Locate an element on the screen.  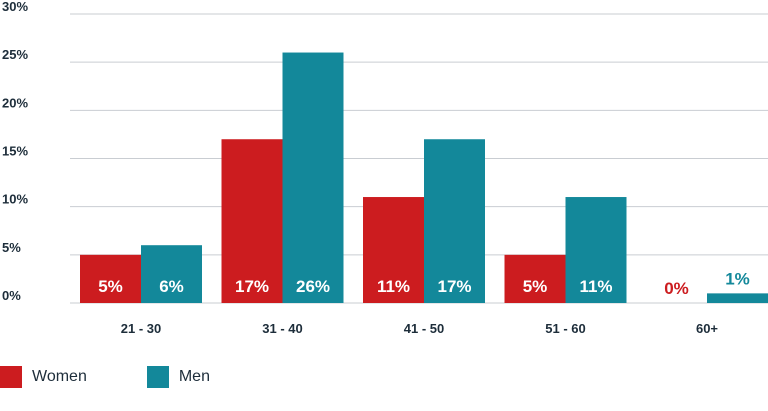
data-label-women: 0% is located at coordinates (676, 288).